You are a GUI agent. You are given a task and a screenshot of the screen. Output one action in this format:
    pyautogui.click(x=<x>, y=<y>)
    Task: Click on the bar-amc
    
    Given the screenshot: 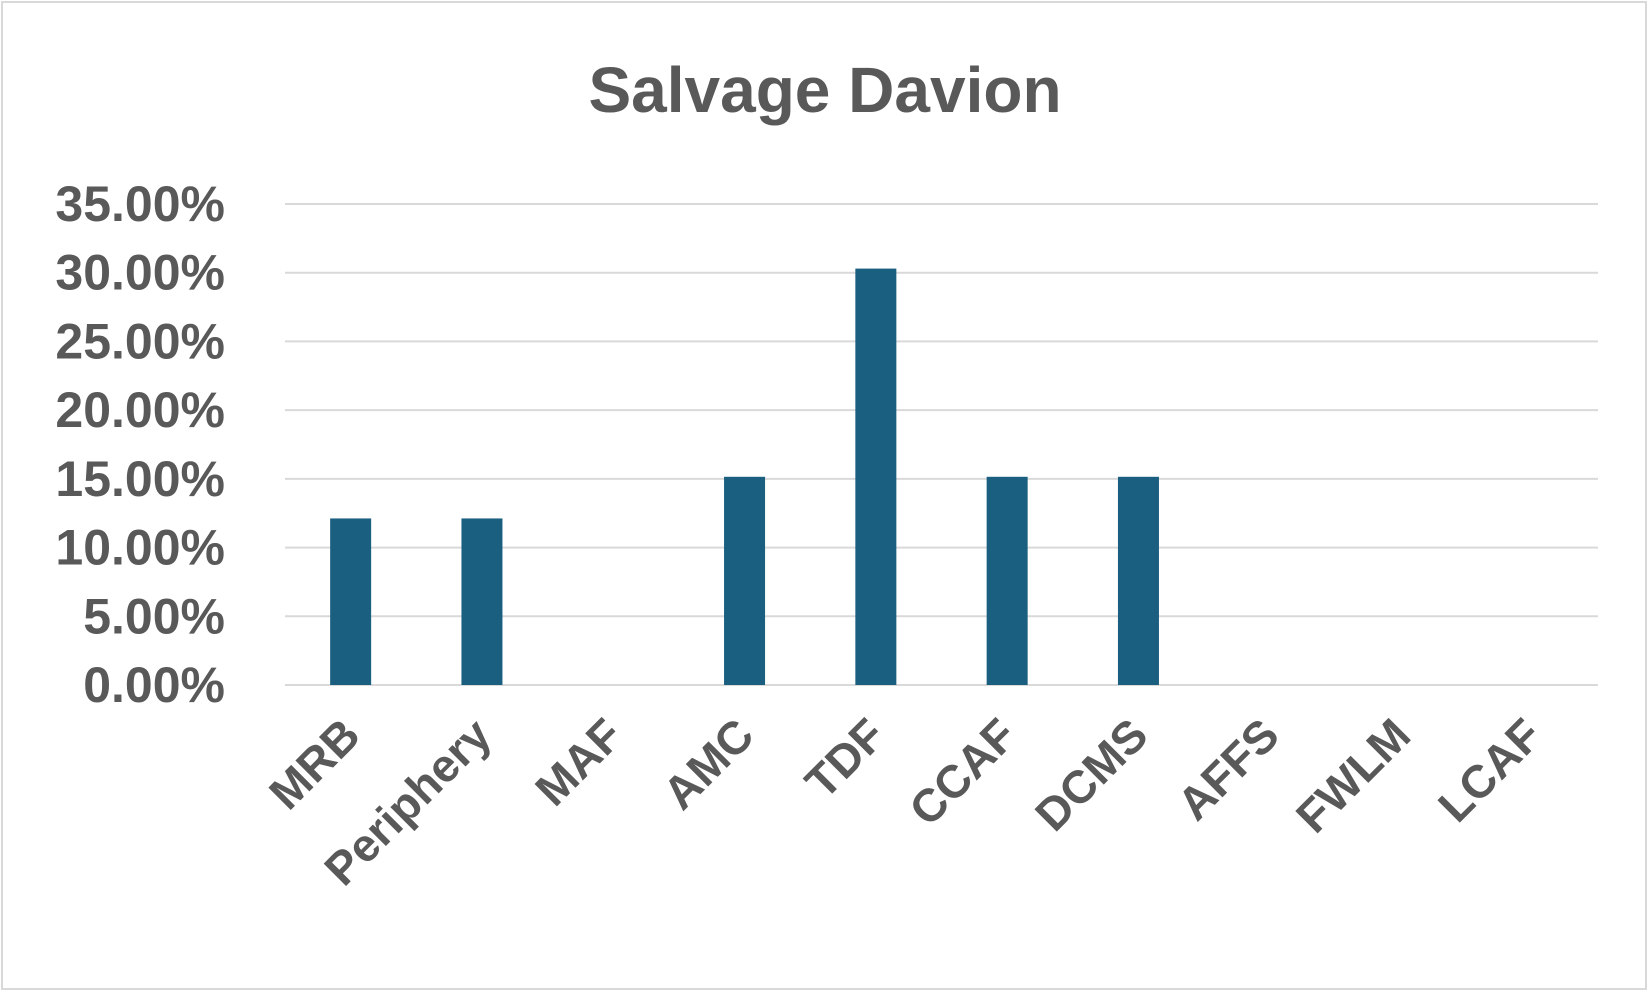 What is the action you would take?
    pyautogui.click(x=745, y=580)
    